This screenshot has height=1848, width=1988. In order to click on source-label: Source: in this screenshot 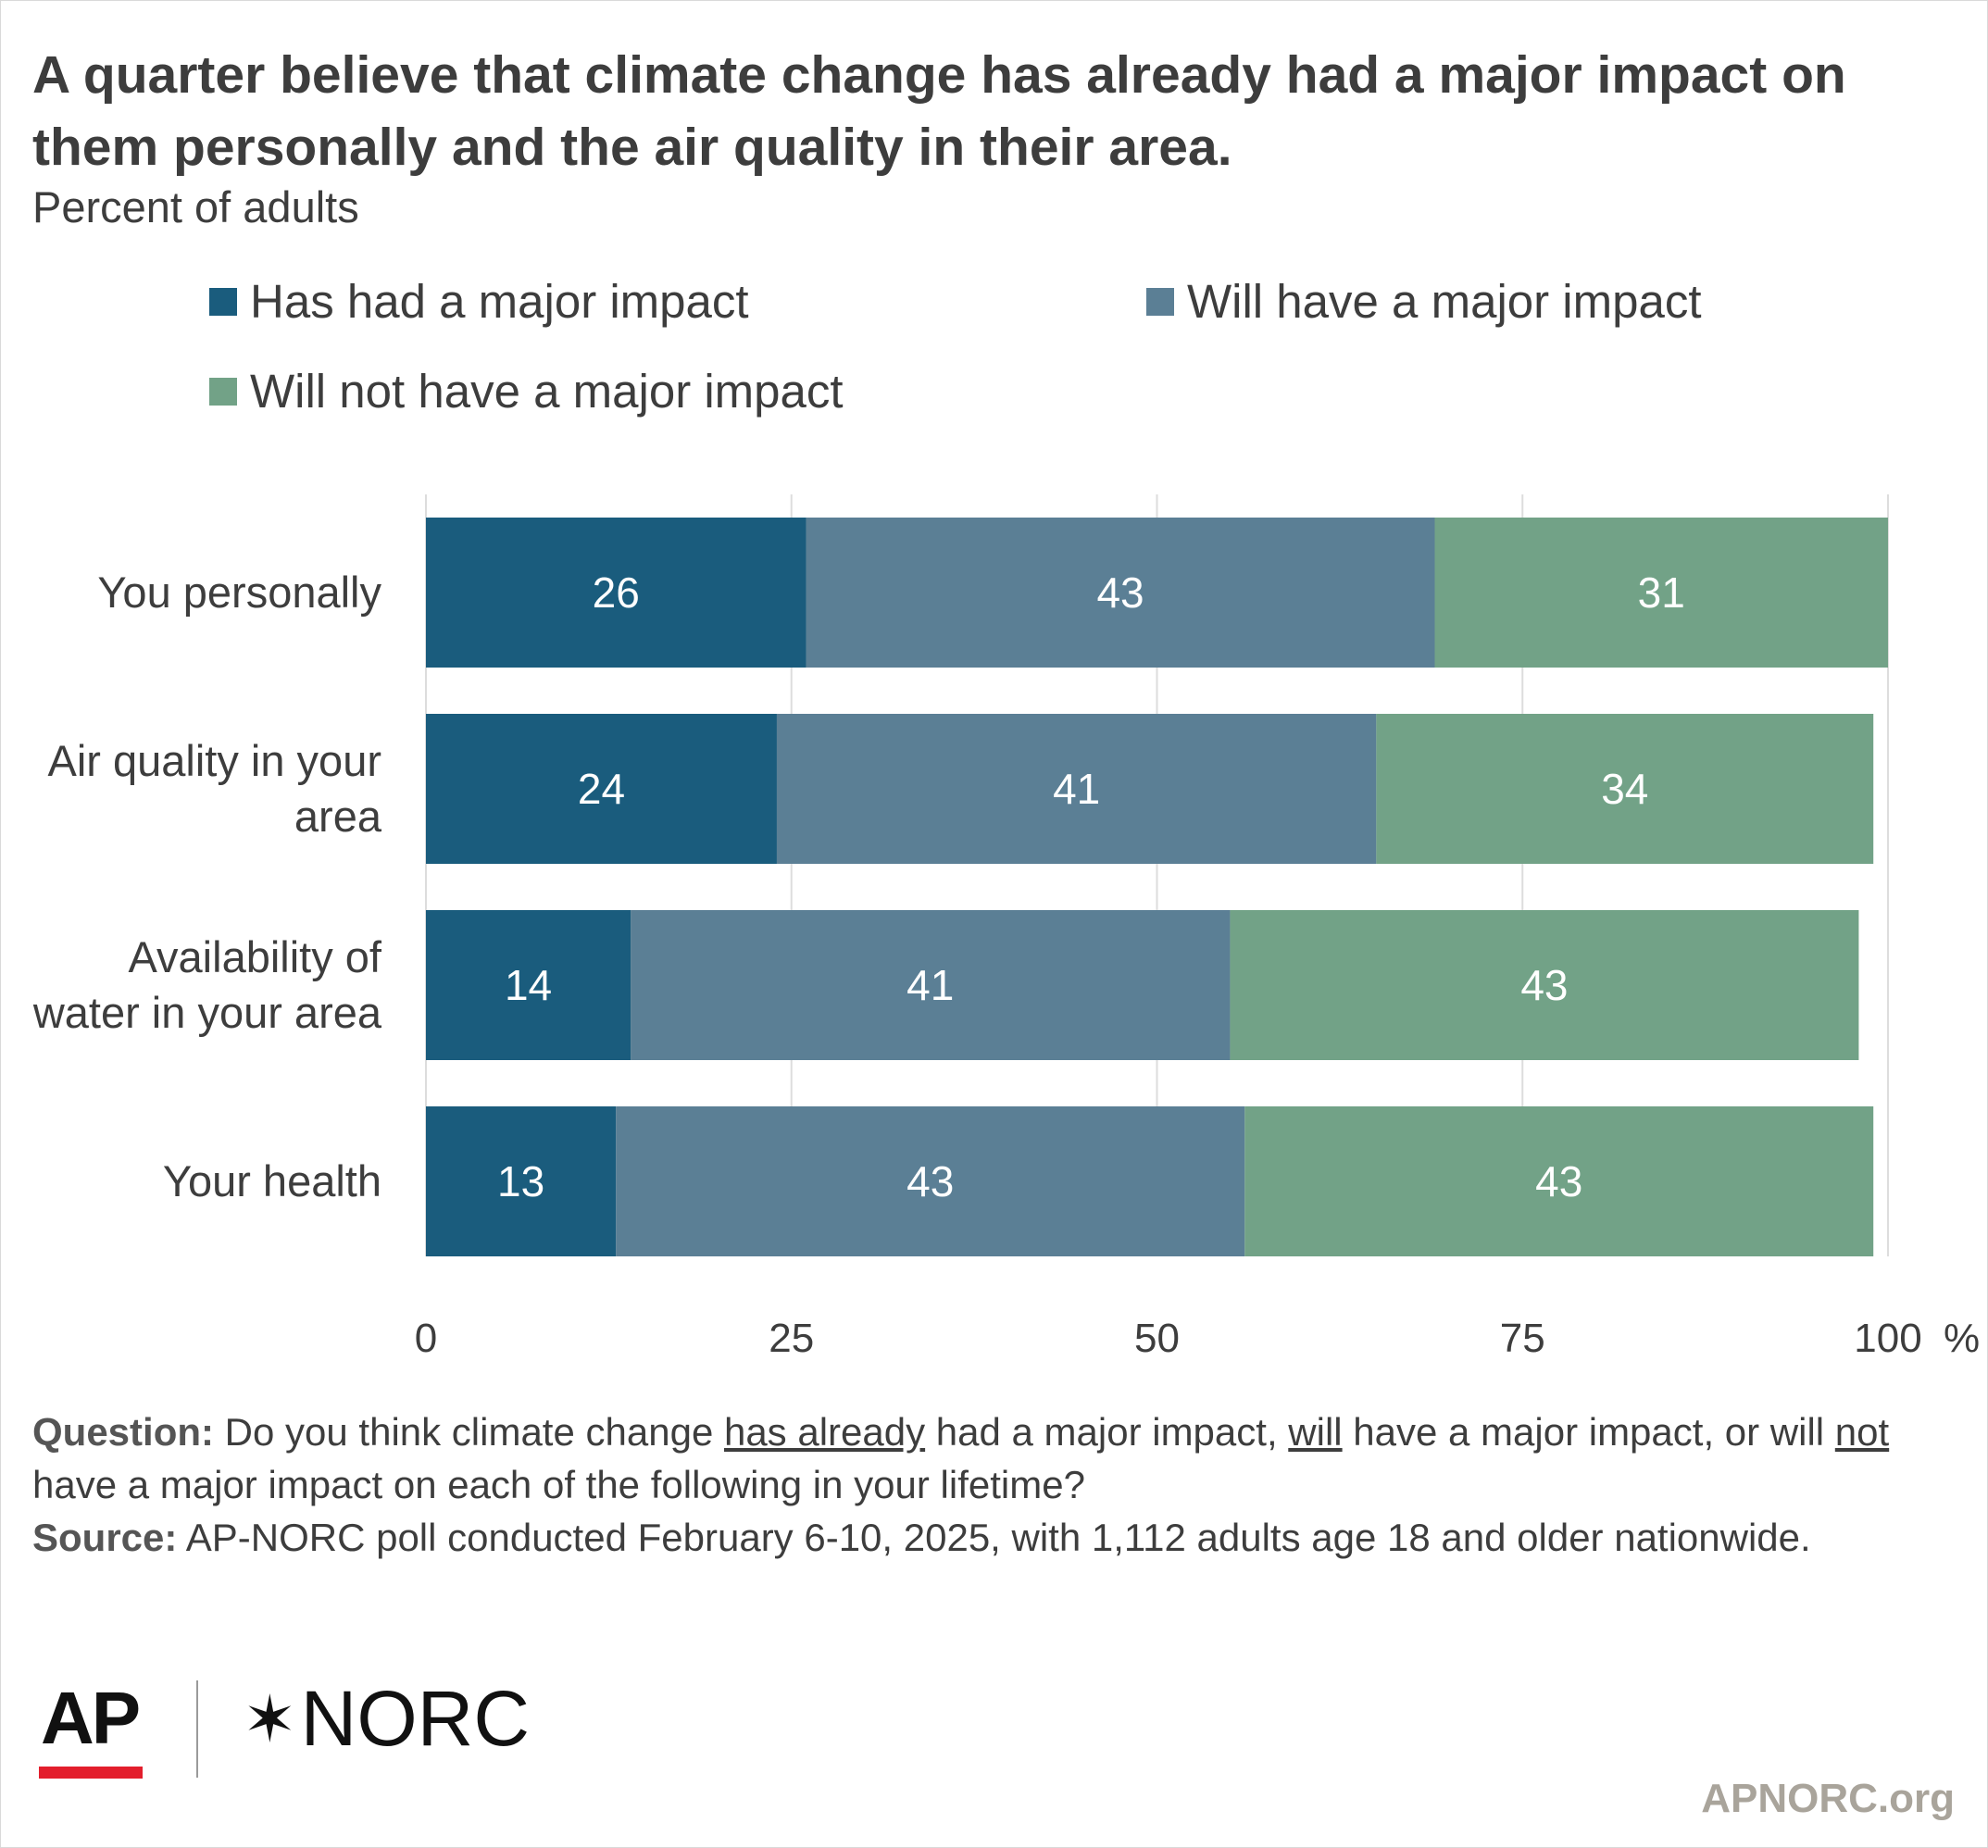, I will do `click(105, 1537)`.